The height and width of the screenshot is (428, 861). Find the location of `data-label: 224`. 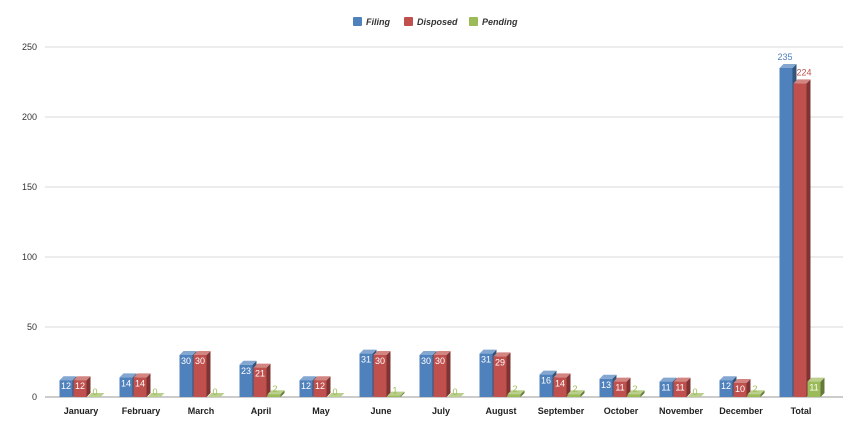

data-label: 224 is located at coordinates (803, 72).